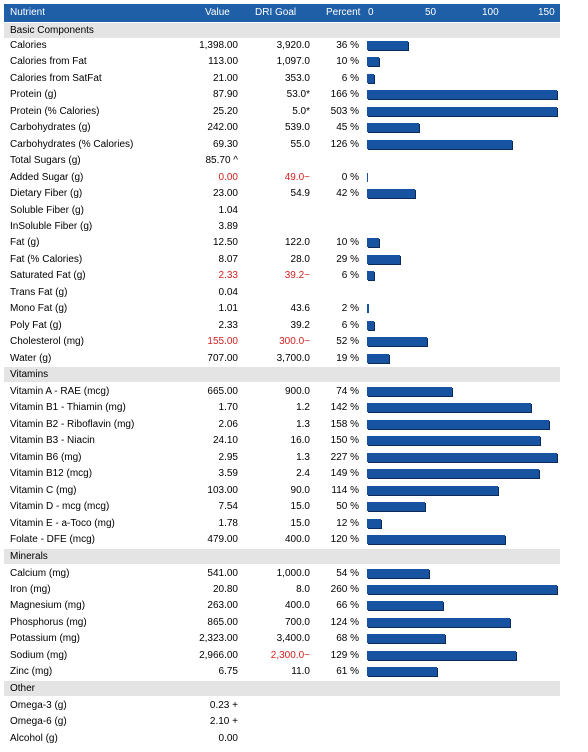 This screenshot has width=588, height=752. Describe the element at coordinates (285, 722) in the screenshot. I see `table-row: Omega-6 (g) 2.10 +` at that location.